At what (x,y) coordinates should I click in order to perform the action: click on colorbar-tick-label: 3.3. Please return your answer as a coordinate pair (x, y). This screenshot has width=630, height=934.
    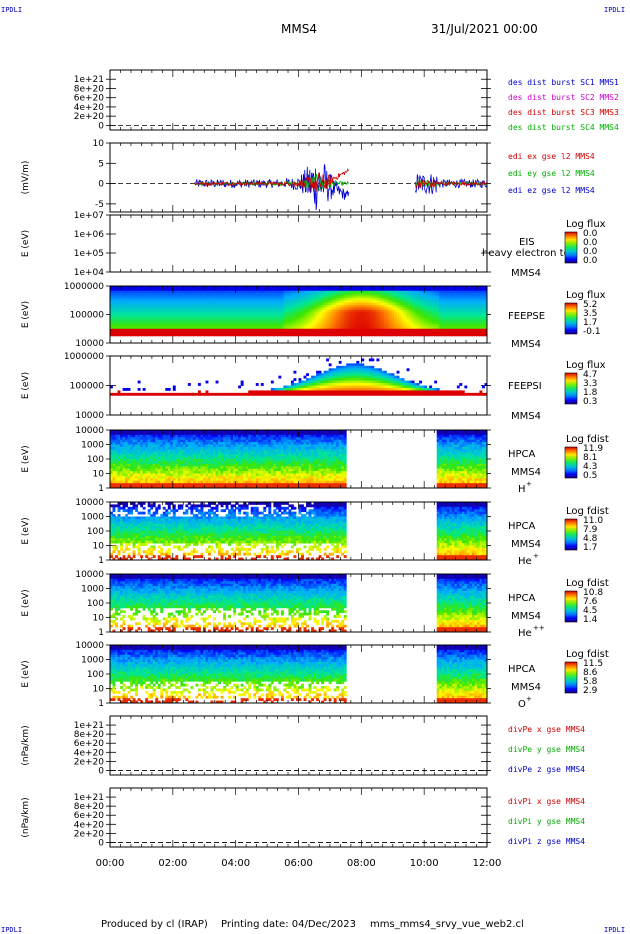
    Looking at the image, I should click on (590, 384).